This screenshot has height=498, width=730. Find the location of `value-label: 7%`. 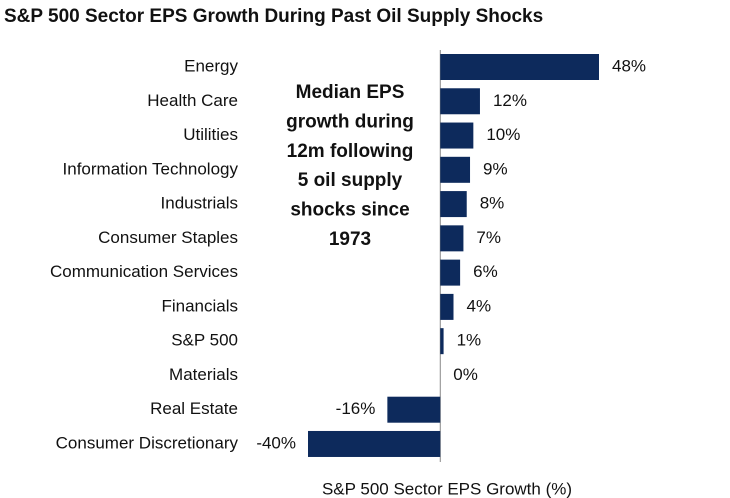

value-label: 7% is located at coordinates (488, 237).